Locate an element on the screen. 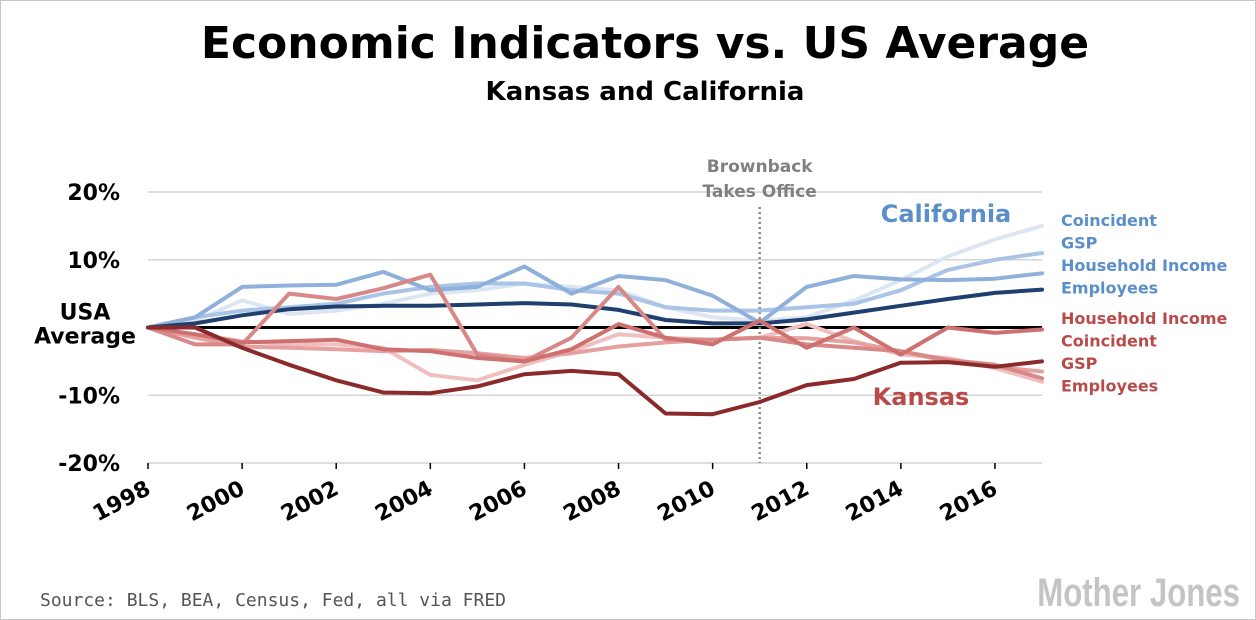  x-tick-label: 2000 is located at coordinates (216, 501).